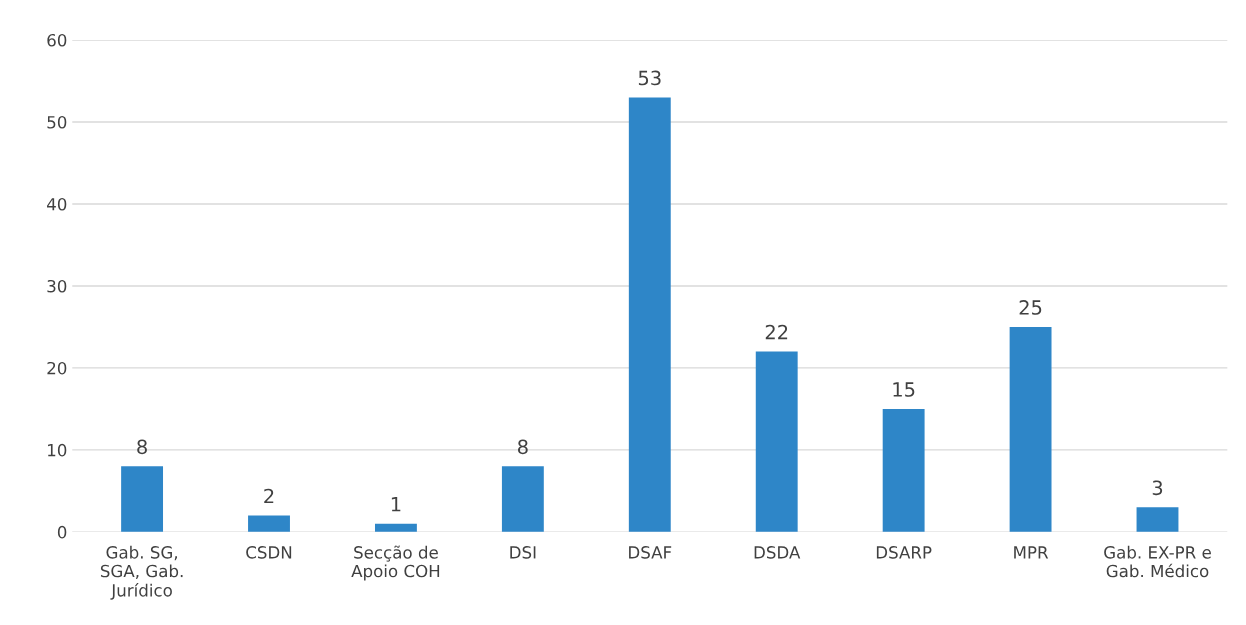  What do you see at coordinates (57, 368) in the screenshot?
I see `y-tick-label: 20` at bounding box center [57, 368].